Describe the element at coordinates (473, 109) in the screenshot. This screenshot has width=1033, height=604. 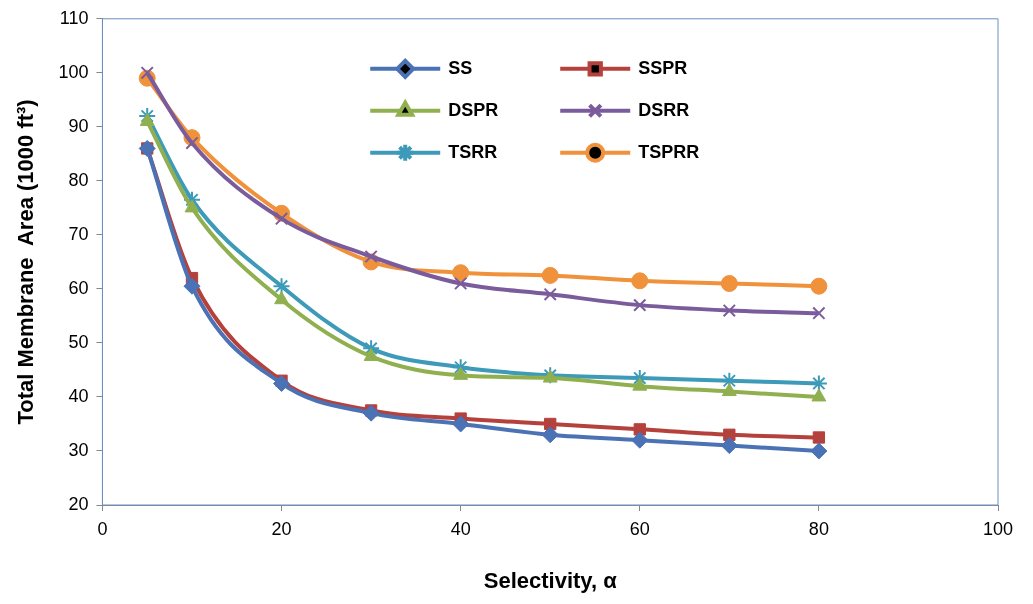
I see `legend-label: DSPR` at that location.